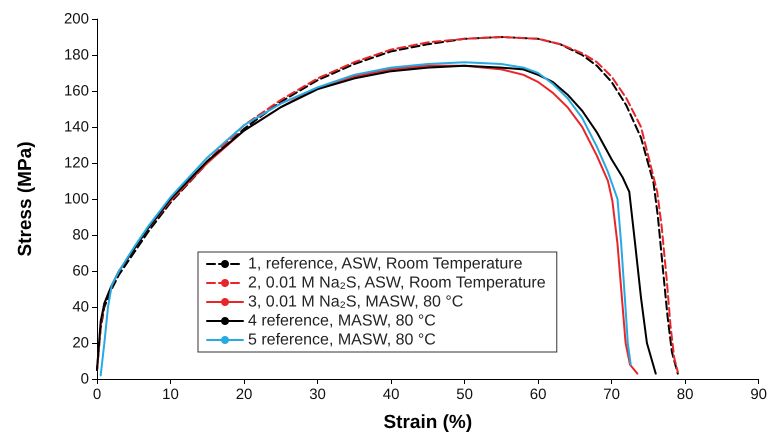  What do you see at coordinates (97, 394) in the screenshot?
I see `x-tick-label: 0` at bounding box center [97, 394].